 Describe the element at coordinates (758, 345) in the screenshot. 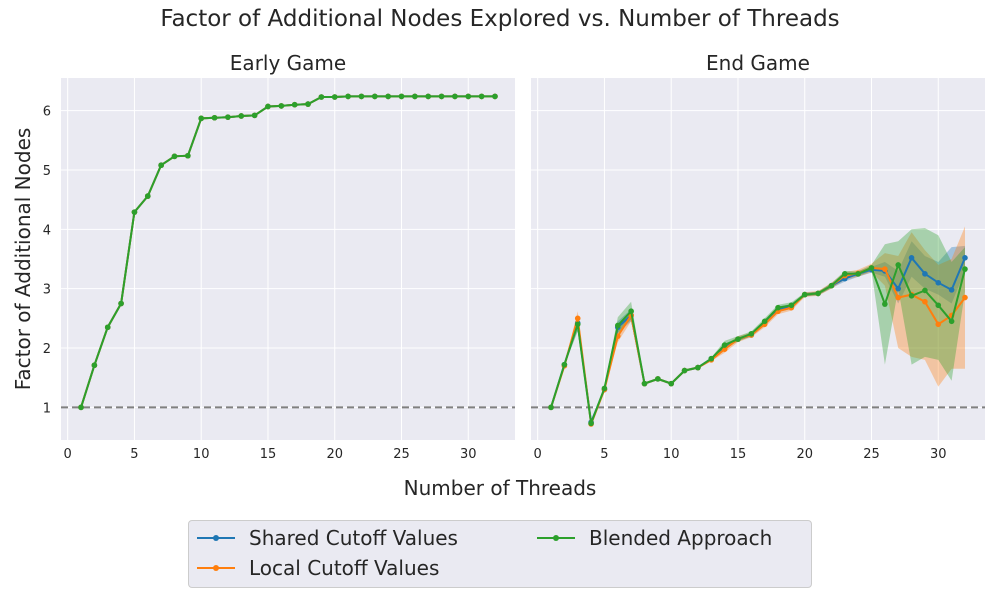

I see `series-line-local` at that location.